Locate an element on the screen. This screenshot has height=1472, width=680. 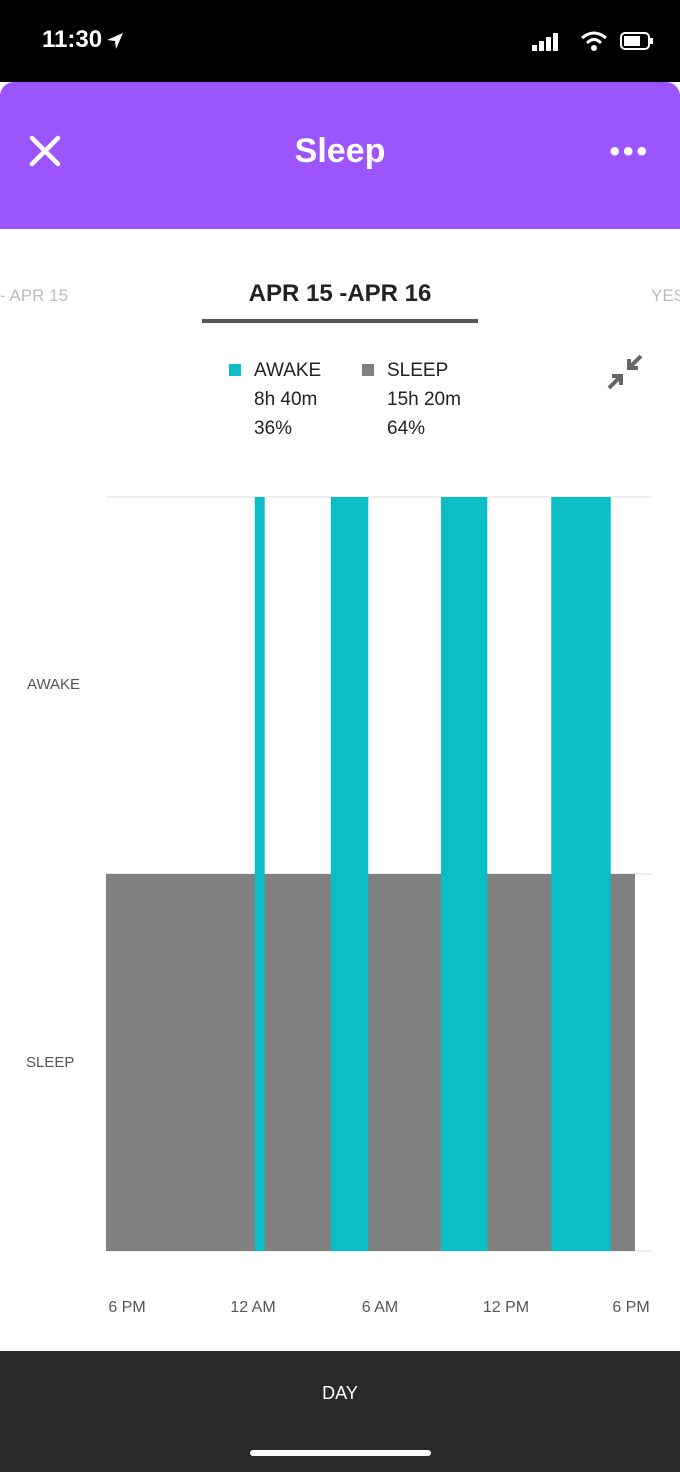
date-previous: - APR 15 is located at coordinates (34, 295).